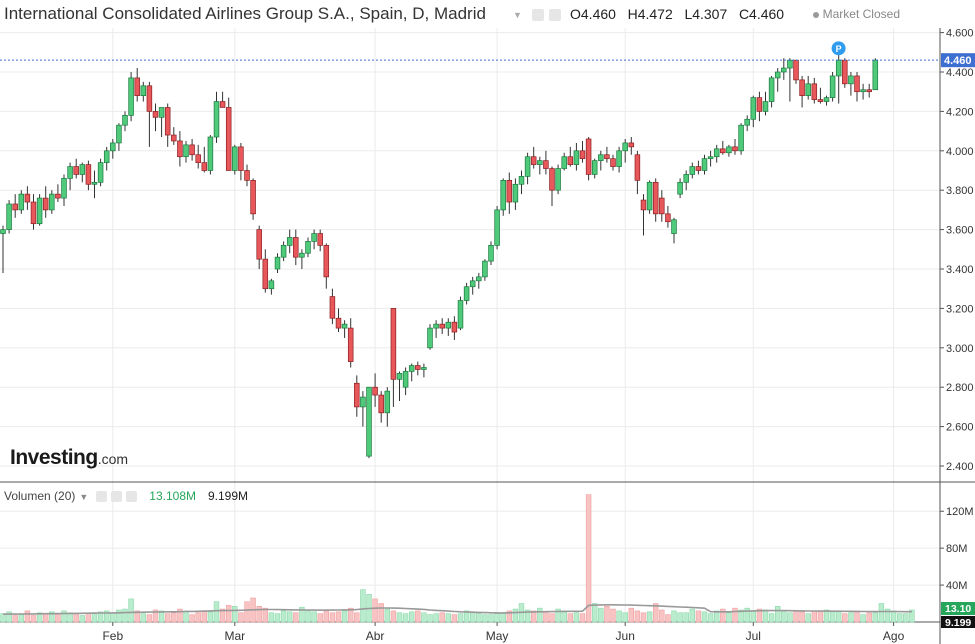  What do you see at coordinates (761, 14) in the screenshot?
I see `close-value: C4.460` at bounding box center [761, 14].